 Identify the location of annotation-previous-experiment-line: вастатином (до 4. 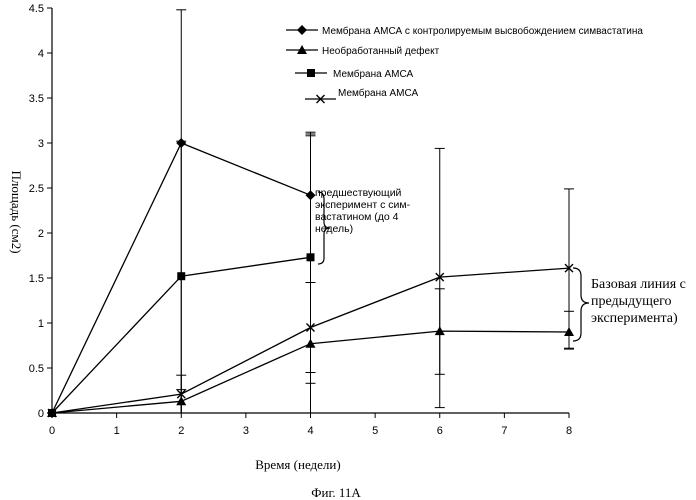
(357, 217).